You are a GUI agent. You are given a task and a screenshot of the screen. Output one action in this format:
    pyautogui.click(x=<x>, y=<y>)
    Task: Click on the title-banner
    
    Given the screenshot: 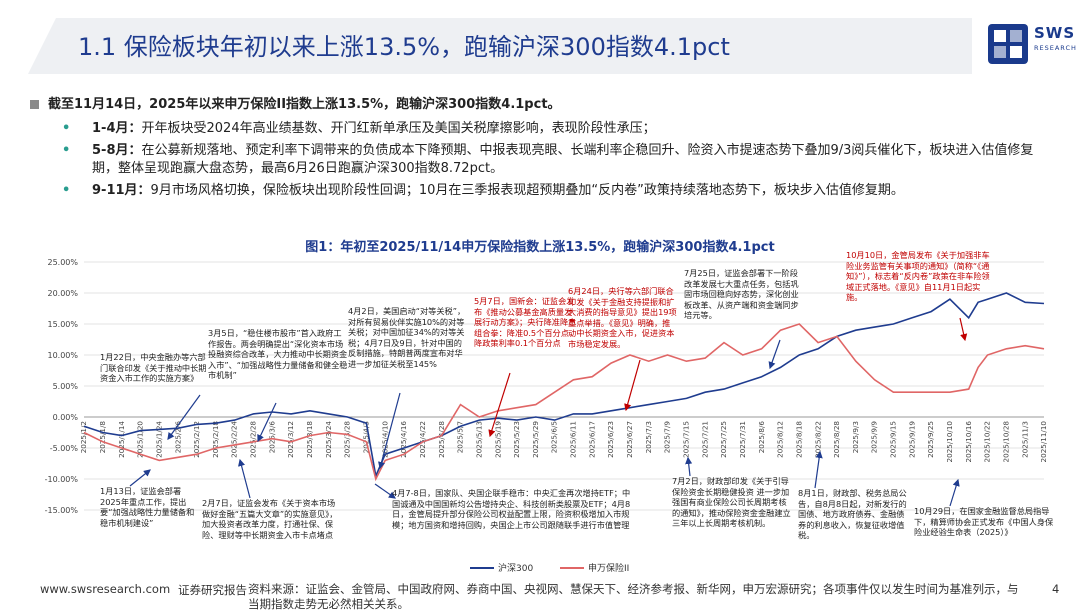 What is the action you would take?
    pyautogui.click(x=500, y=46)
    